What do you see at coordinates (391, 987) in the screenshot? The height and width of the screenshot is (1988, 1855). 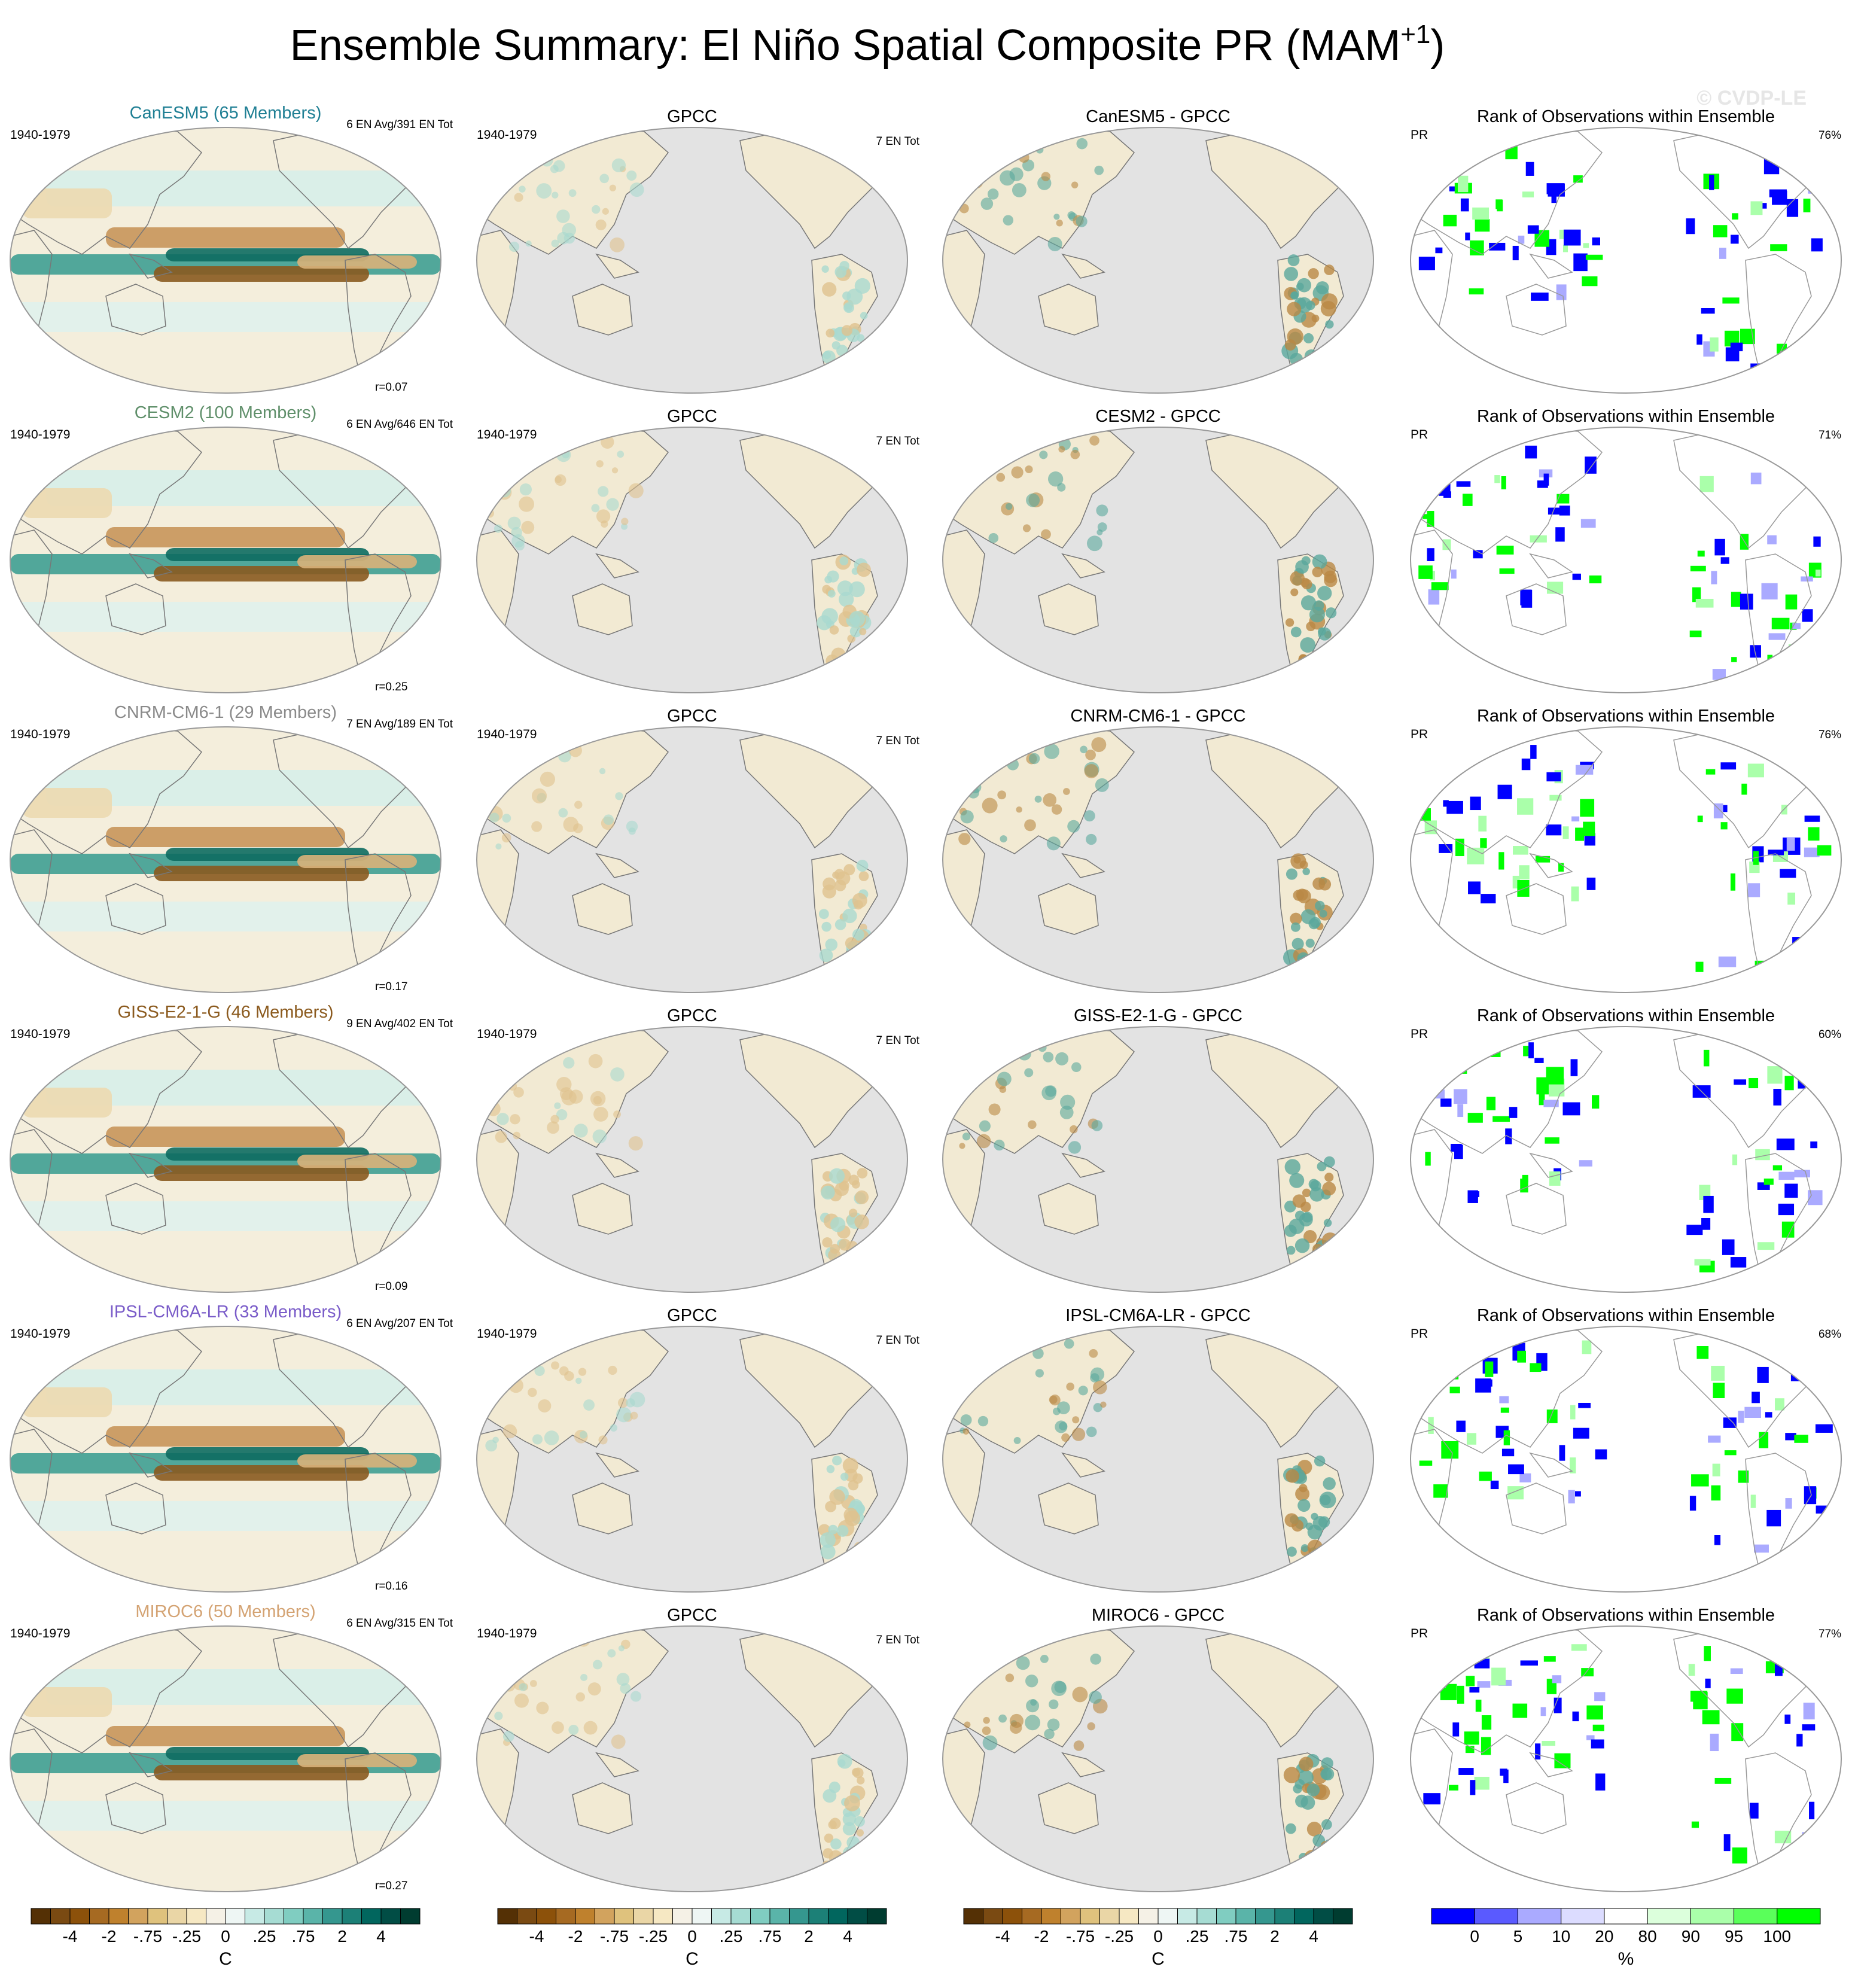 I see `panel-correlation: r=0.17` at bounding box center [391, 987].